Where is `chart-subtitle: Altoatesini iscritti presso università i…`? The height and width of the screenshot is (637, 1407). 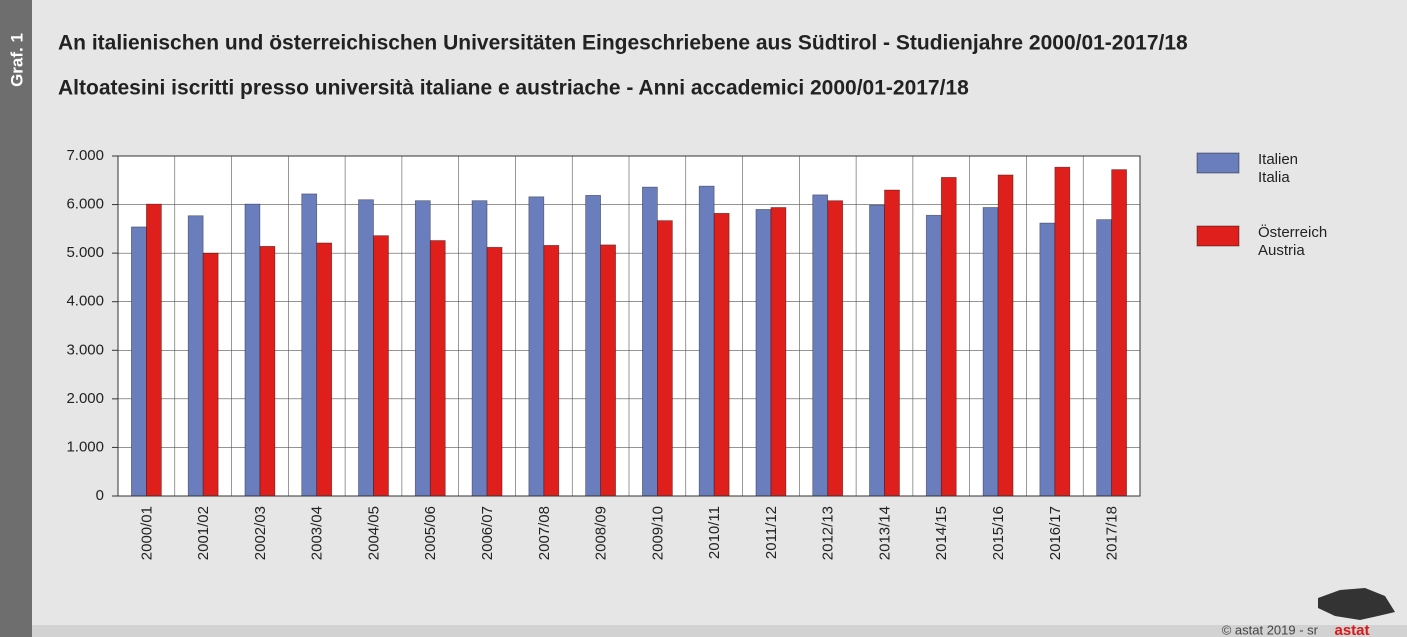
chart-subtitle: Altoatesini iscritti presso università i… is located at coordinates (513, 88).